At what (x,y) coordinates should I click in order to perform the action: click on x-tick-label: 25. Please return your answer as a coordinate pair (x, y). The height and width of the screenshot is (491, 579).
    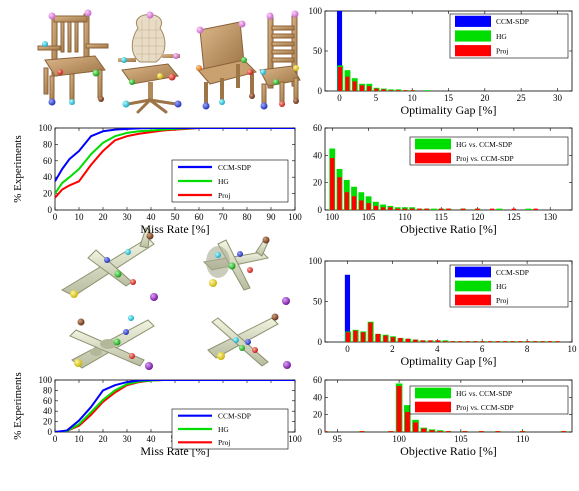
    Looking at the image, I should click on (522, 98).